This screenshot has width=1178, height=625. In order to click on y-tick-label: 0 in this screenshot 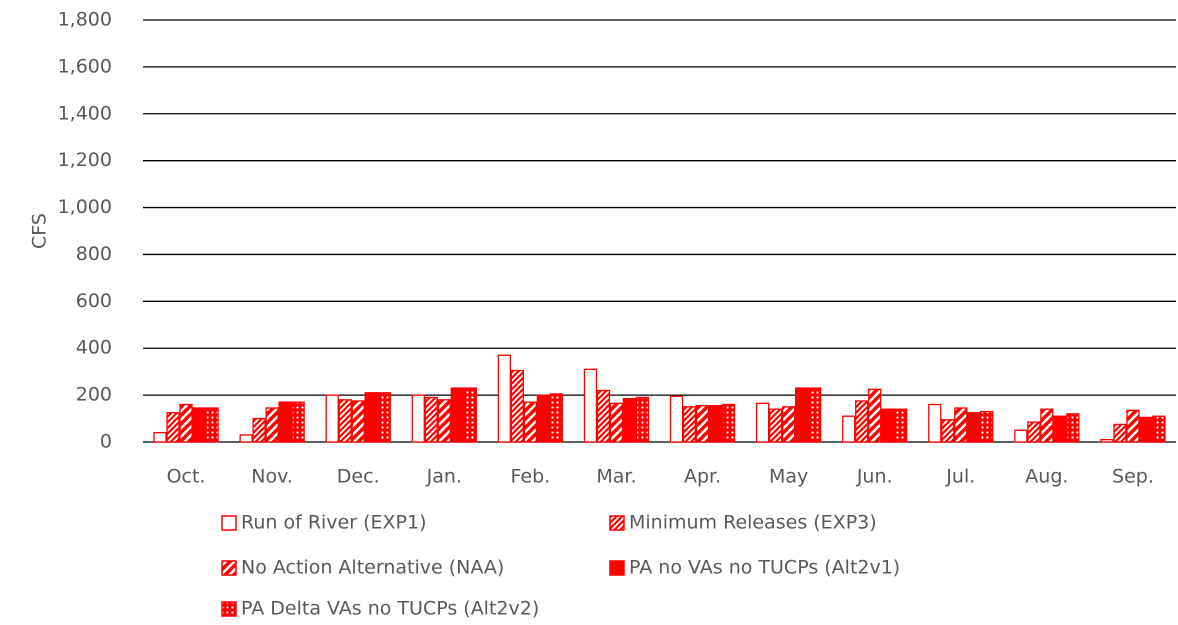, I will do `click(106, 442)`.